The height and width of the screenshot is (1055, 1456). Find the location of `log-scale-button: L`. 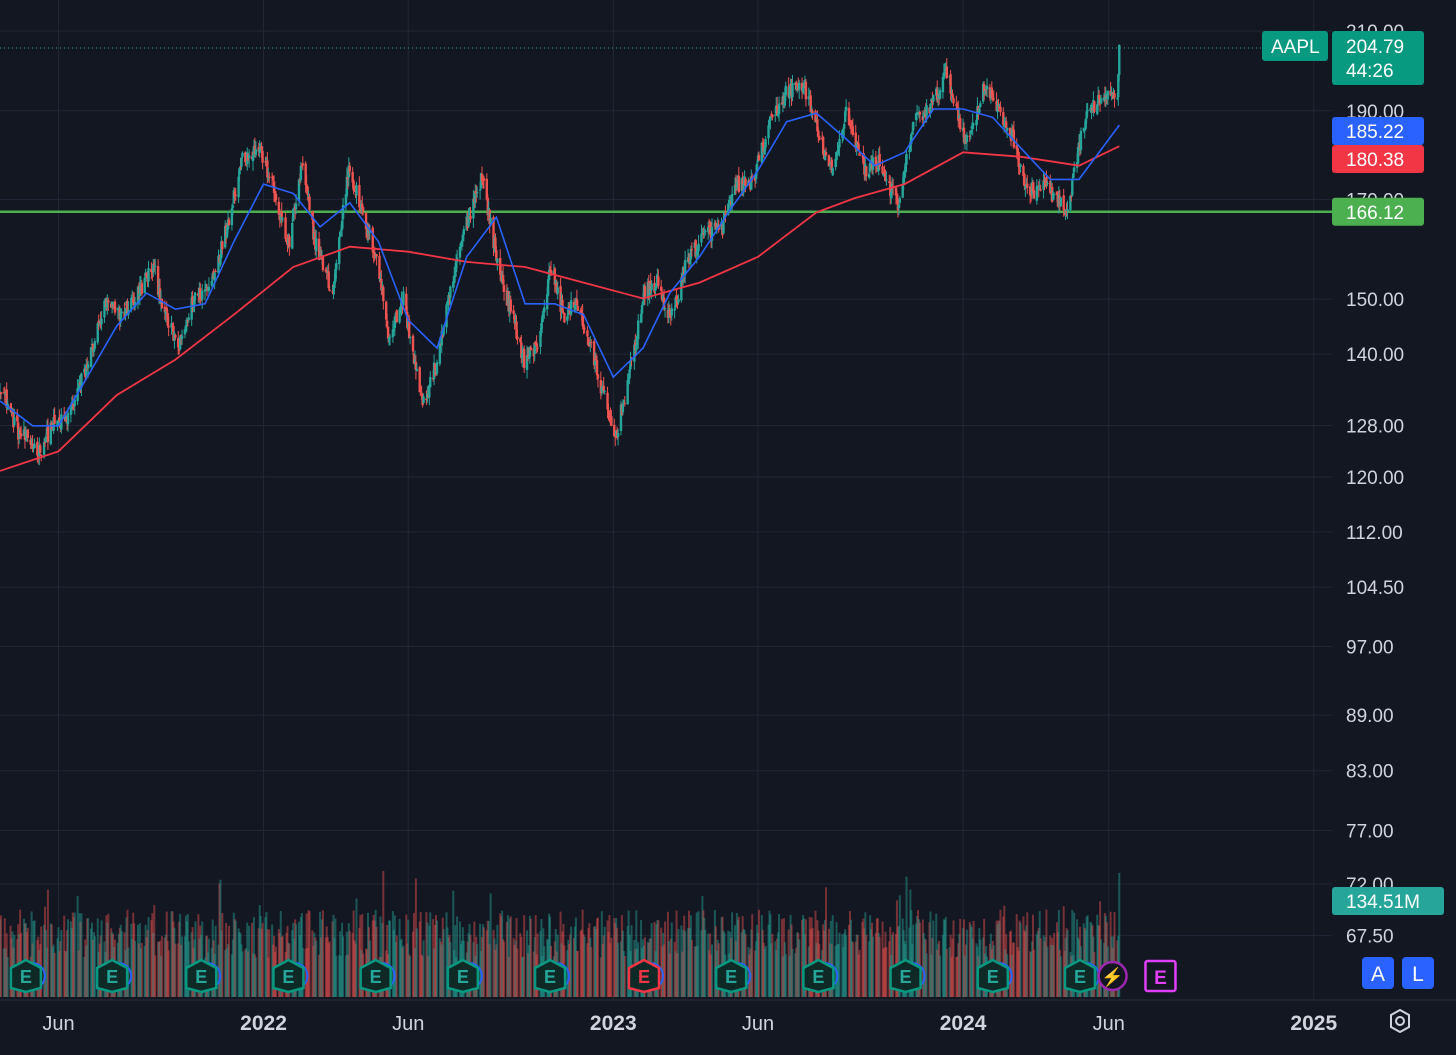

log-scale-button: L is located at coordinates (1418, 973).